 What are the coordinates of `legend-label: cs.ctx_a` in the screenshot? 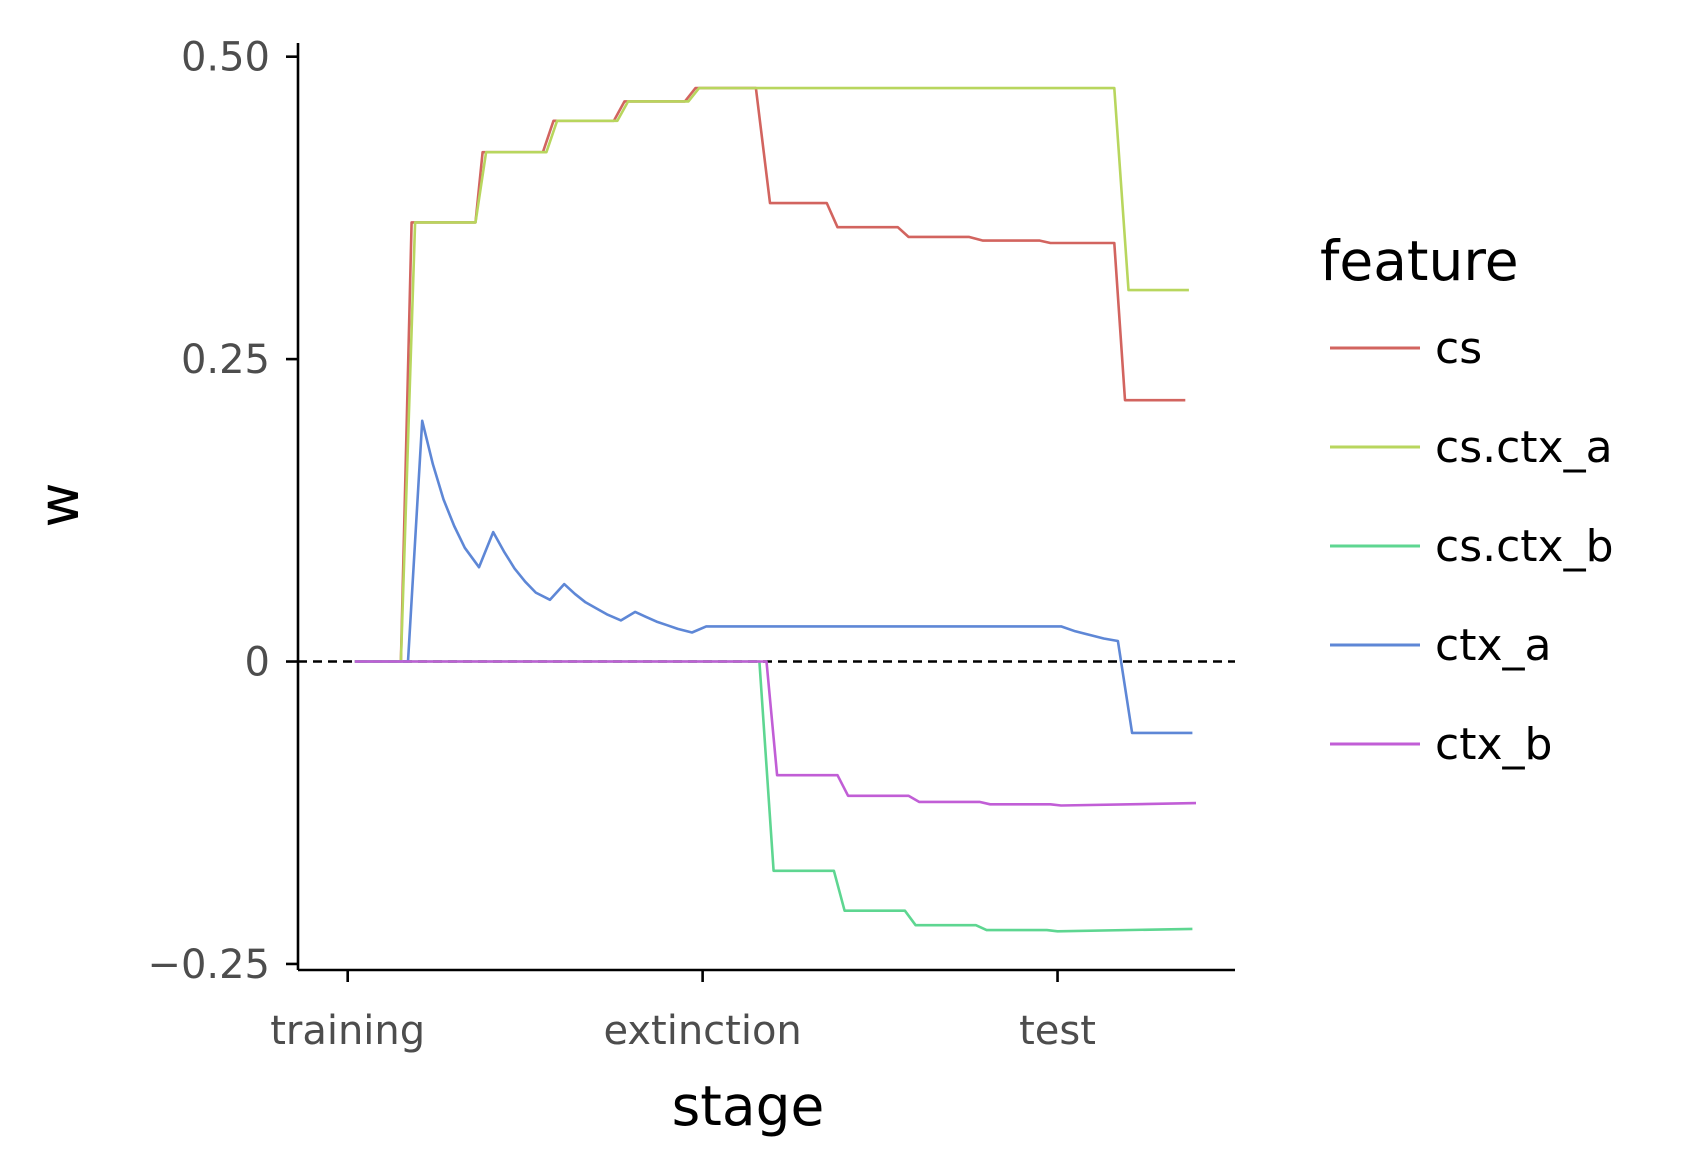 It's located at (1524, 447).